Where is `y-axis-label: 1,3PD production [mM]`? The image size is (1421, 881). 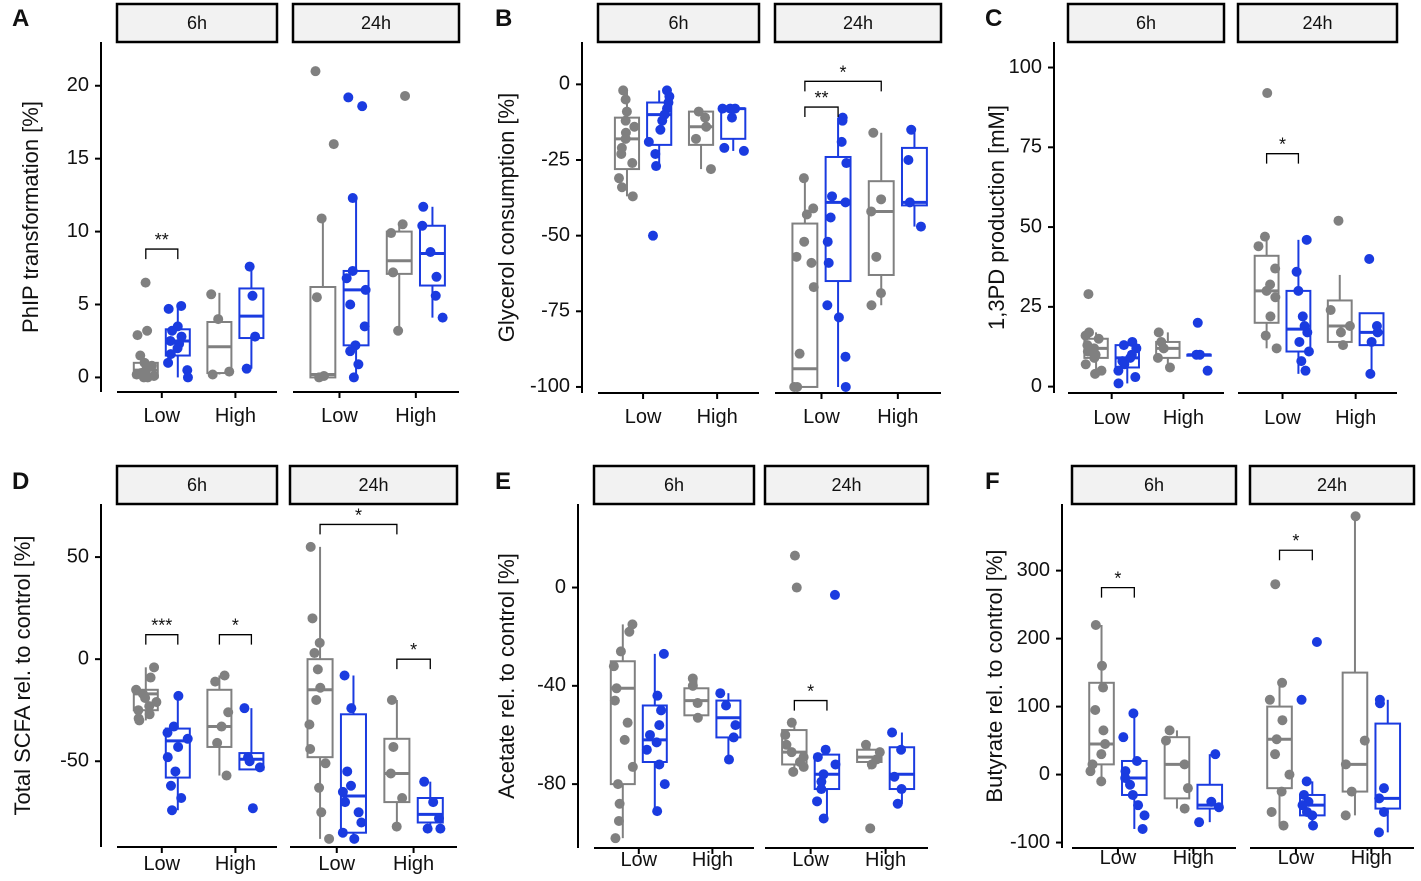
y-axis-label: 1,3PD production [mM] is located at coordinates (996, 217).